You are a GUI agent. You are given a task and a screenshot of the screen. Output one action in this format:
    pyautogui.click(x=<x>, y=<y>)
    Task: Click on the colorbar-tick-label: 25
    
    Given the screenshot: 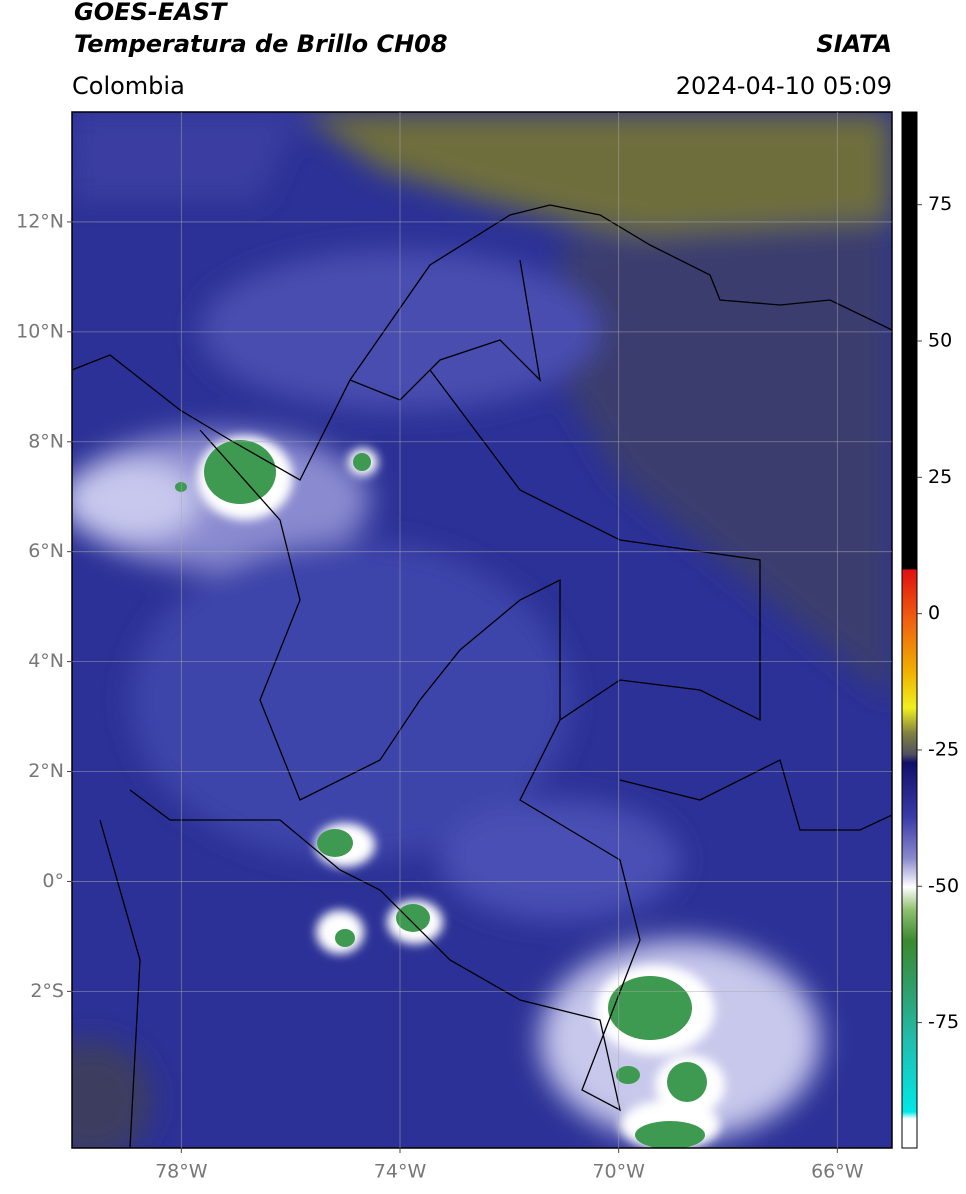 What is the action you would take?
    pyautogui.click(x=940, y=477)
    